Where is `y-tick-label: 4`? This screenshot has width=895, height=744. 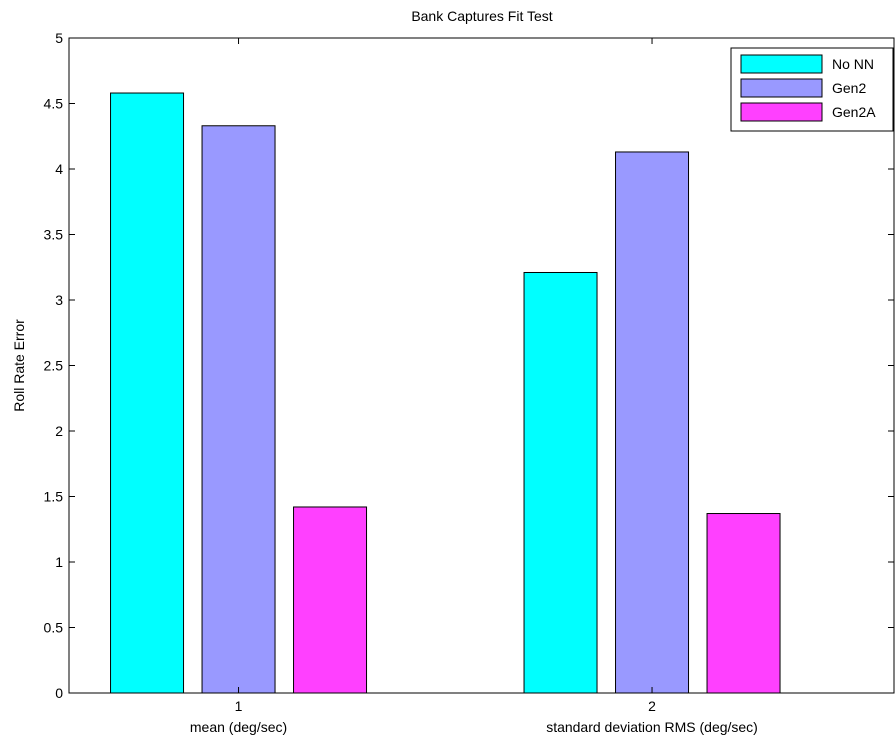 y-tick-label: 4 is located at coordinates (59, 169).